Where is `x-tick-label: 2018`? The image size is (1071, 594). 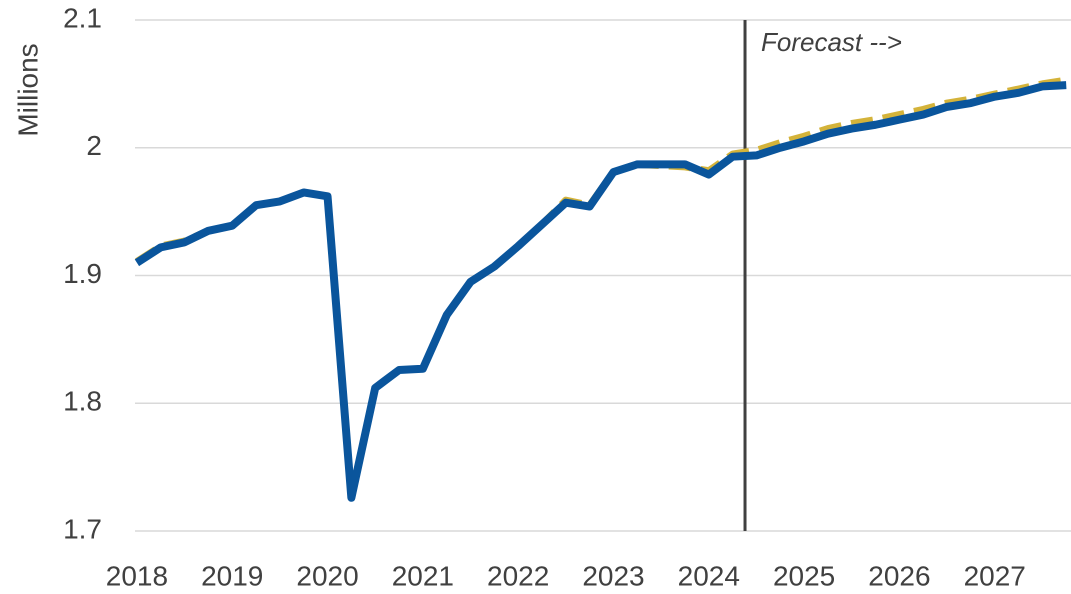
x-tick-label: 2018 is located at coordinates (137, 575).